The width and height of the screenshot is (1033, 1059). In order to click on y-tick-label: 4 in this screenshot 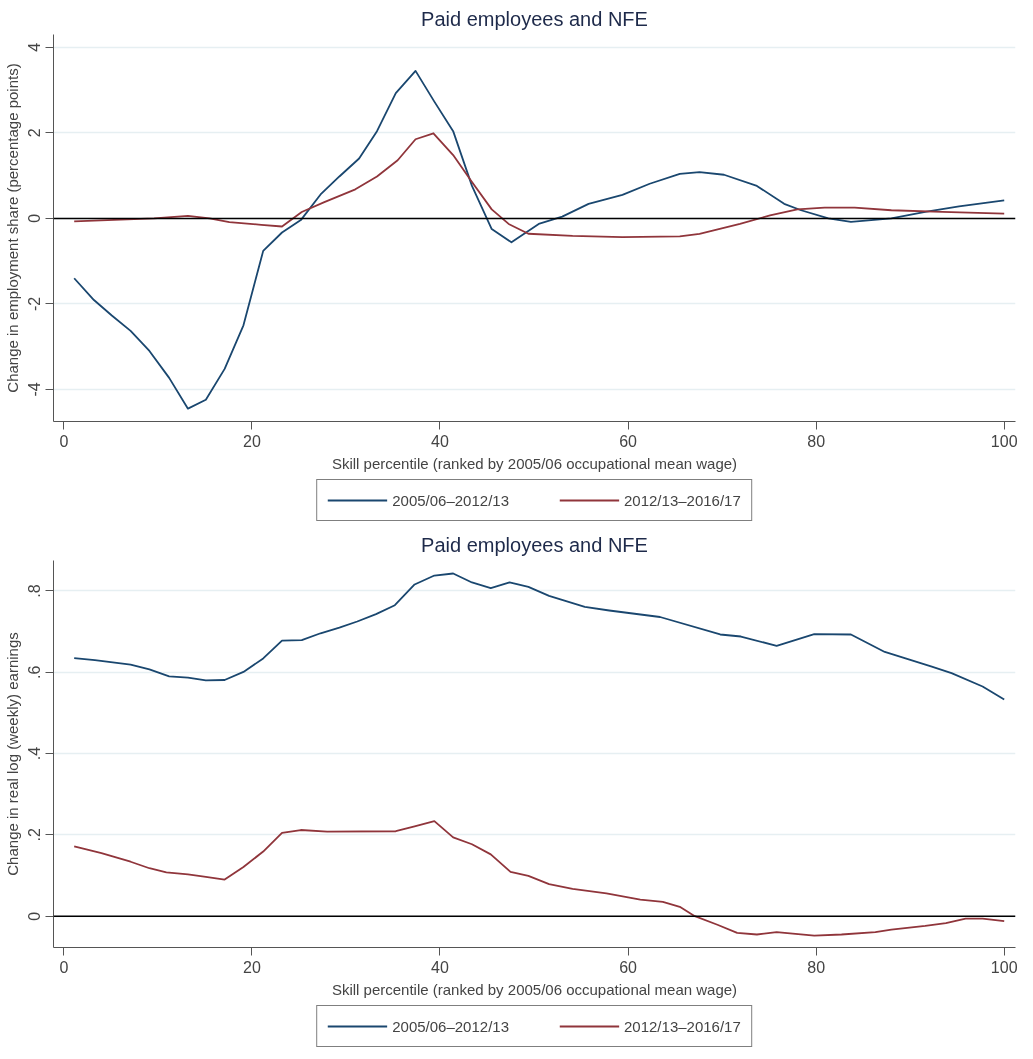, I will do `click(35, 47)`.